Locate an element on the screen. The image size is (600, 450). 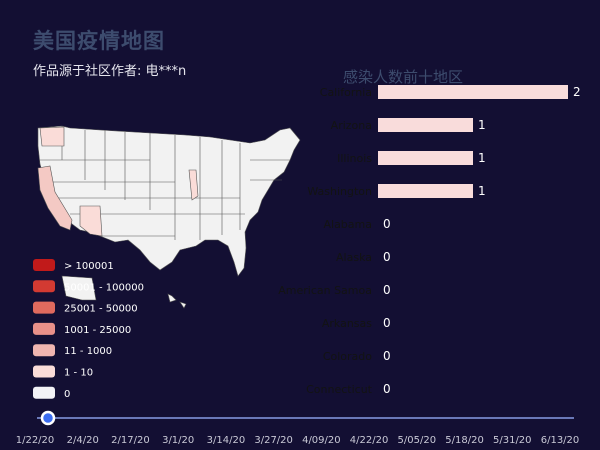
chart-subtitle: 作品源于社区作者: 电***n is located at coordinates (110, 71).